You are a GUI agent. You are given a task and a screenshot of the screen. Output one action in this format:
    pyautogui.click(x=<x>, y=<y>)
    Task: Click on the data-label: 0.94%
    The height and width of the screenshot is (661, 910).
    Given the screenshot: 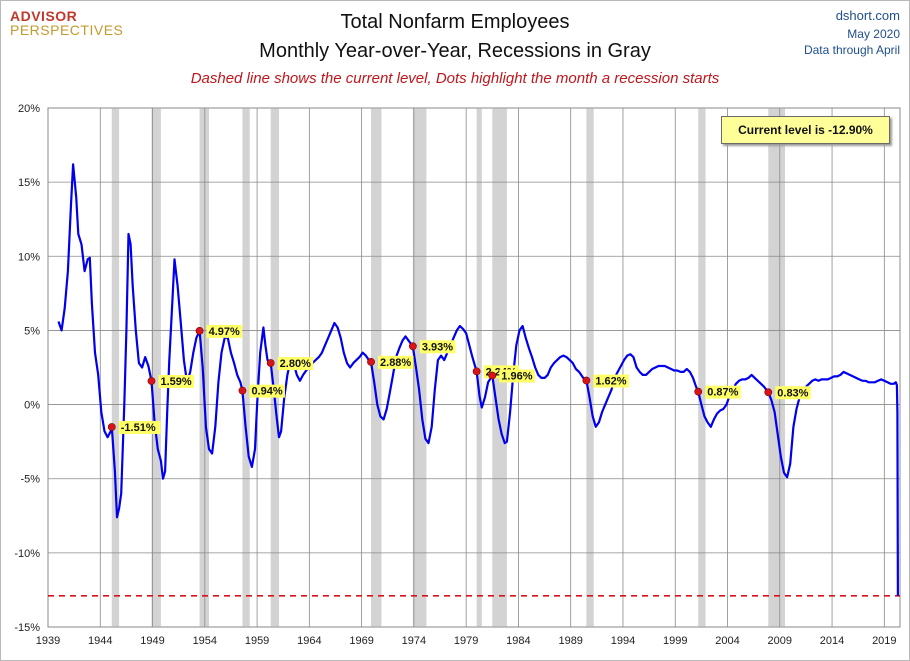 What is the action you would take?
    pyautogui.click(x=266, y=392)
    